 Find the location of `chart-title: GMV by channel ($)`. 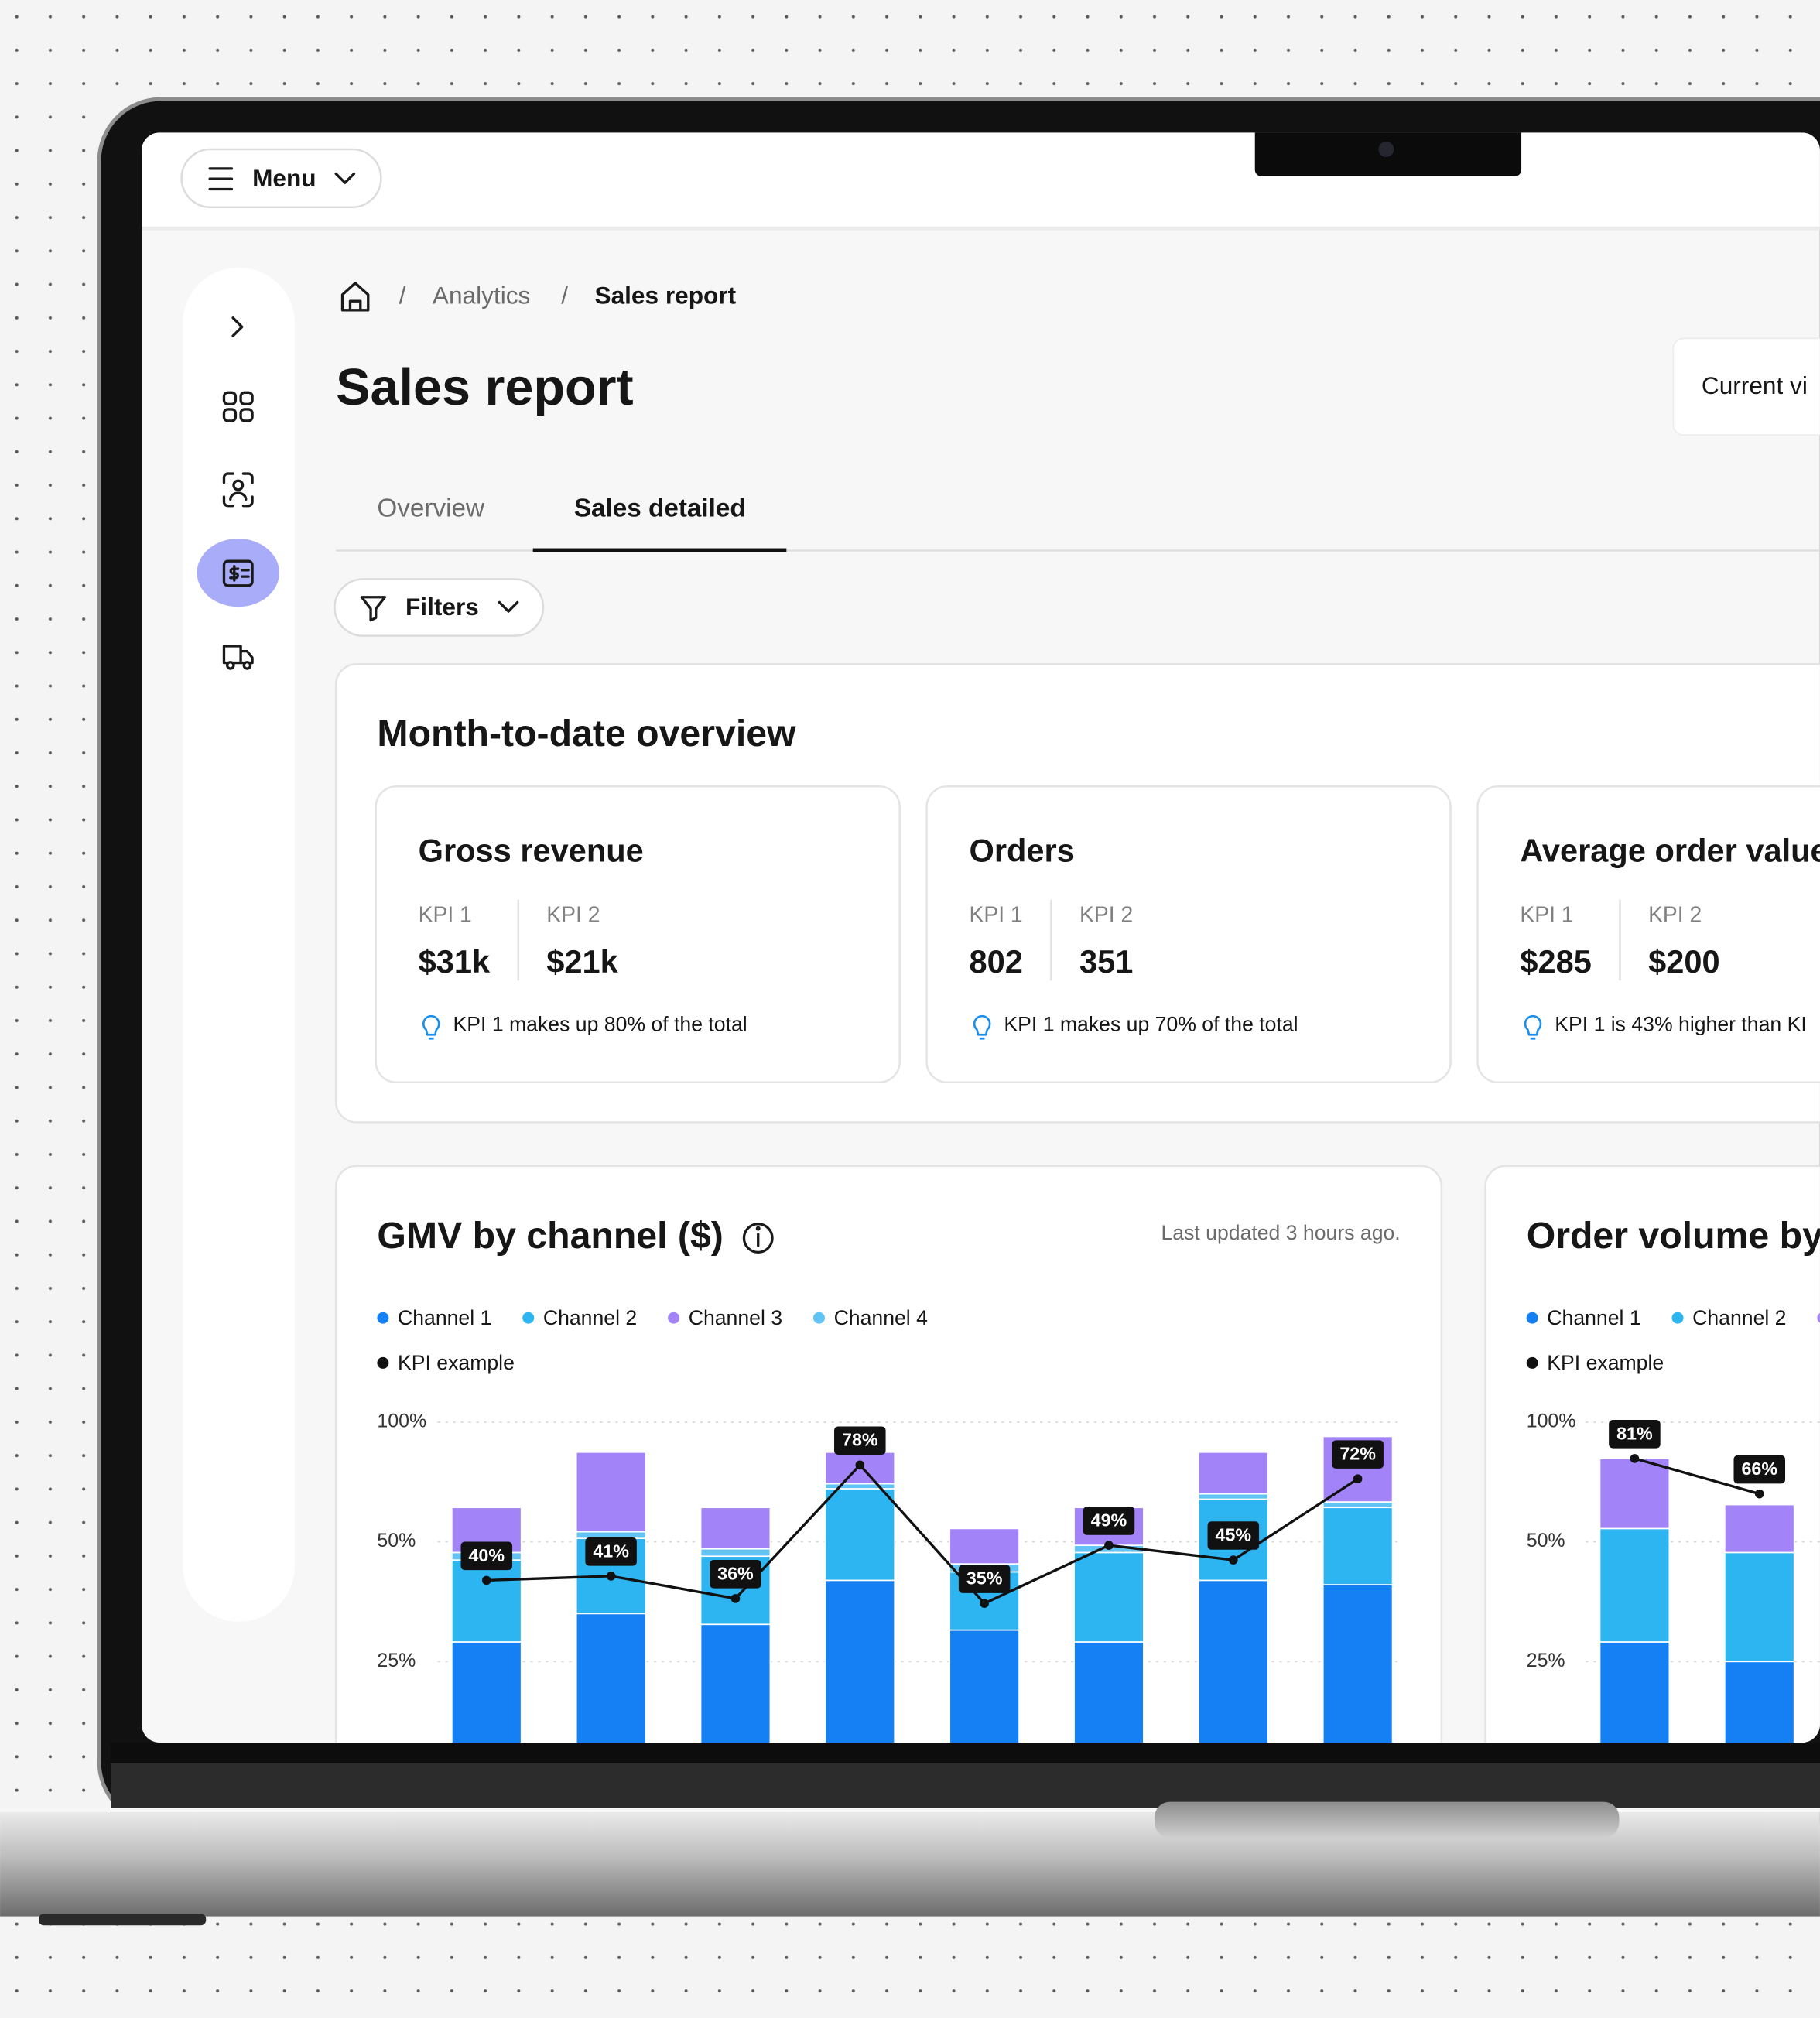

chart-title: GMV by channel ($) is located at coordinates (550, 1236).